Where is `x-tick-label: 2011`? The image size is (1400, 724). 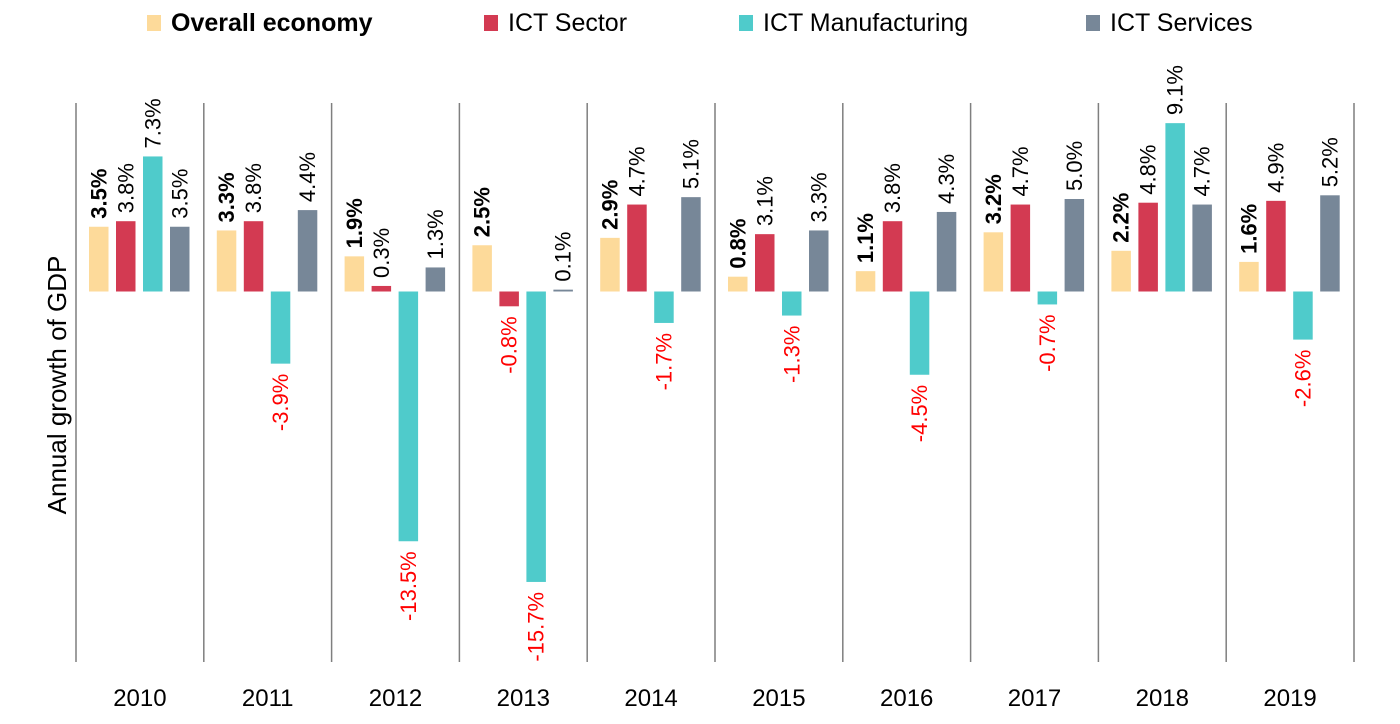 x-tick-label: 2011 is located at coordinates (268, 698).